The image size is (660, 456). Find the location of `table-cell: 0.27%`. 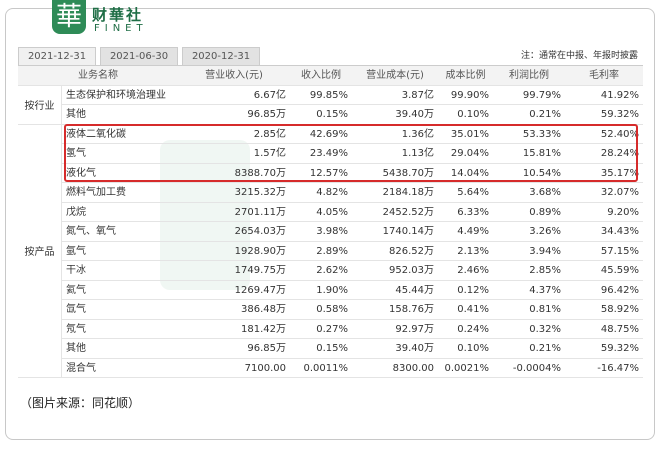

table-cell: 0.27% is located at coordinates (321, 329).